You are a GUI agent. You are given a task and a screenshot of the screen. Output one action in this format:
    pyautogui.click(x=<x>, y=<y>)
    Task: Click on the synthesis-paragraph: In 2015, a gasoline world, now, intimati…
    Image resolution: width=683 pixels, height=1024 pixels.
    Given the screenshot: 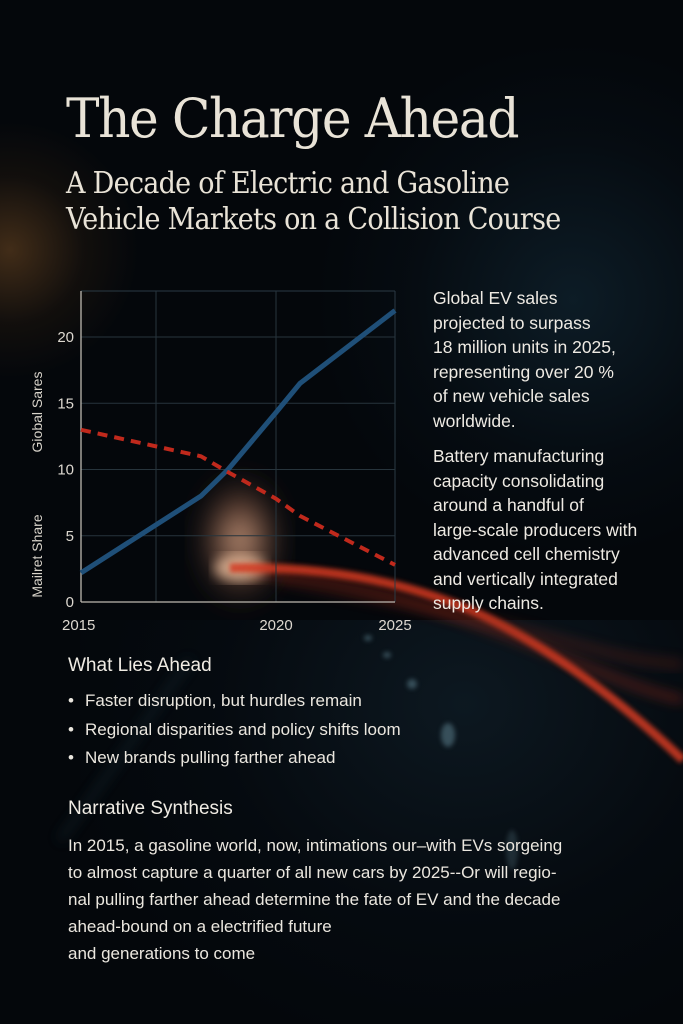 What is the action you would take?
    pyautogui.click(x=368, y=899)
    